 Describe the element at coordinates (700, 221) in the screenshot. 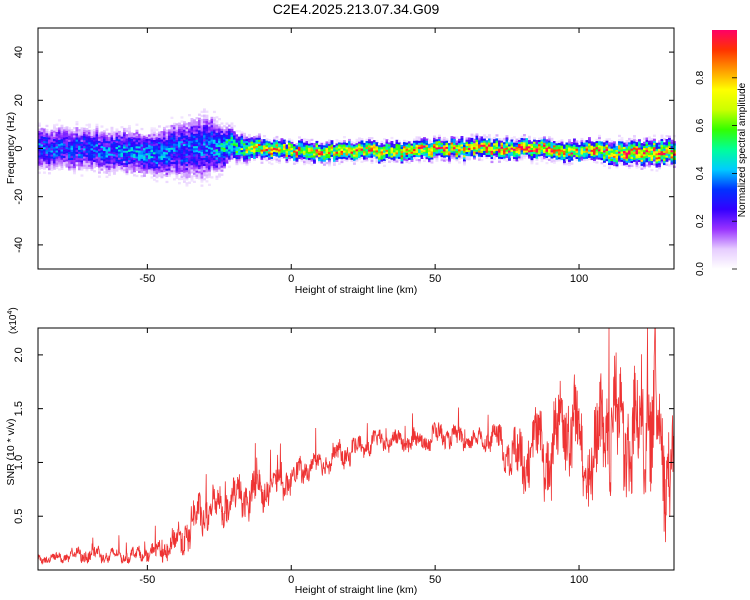

I see `colorbar-tick-label: 0.2` at that location.